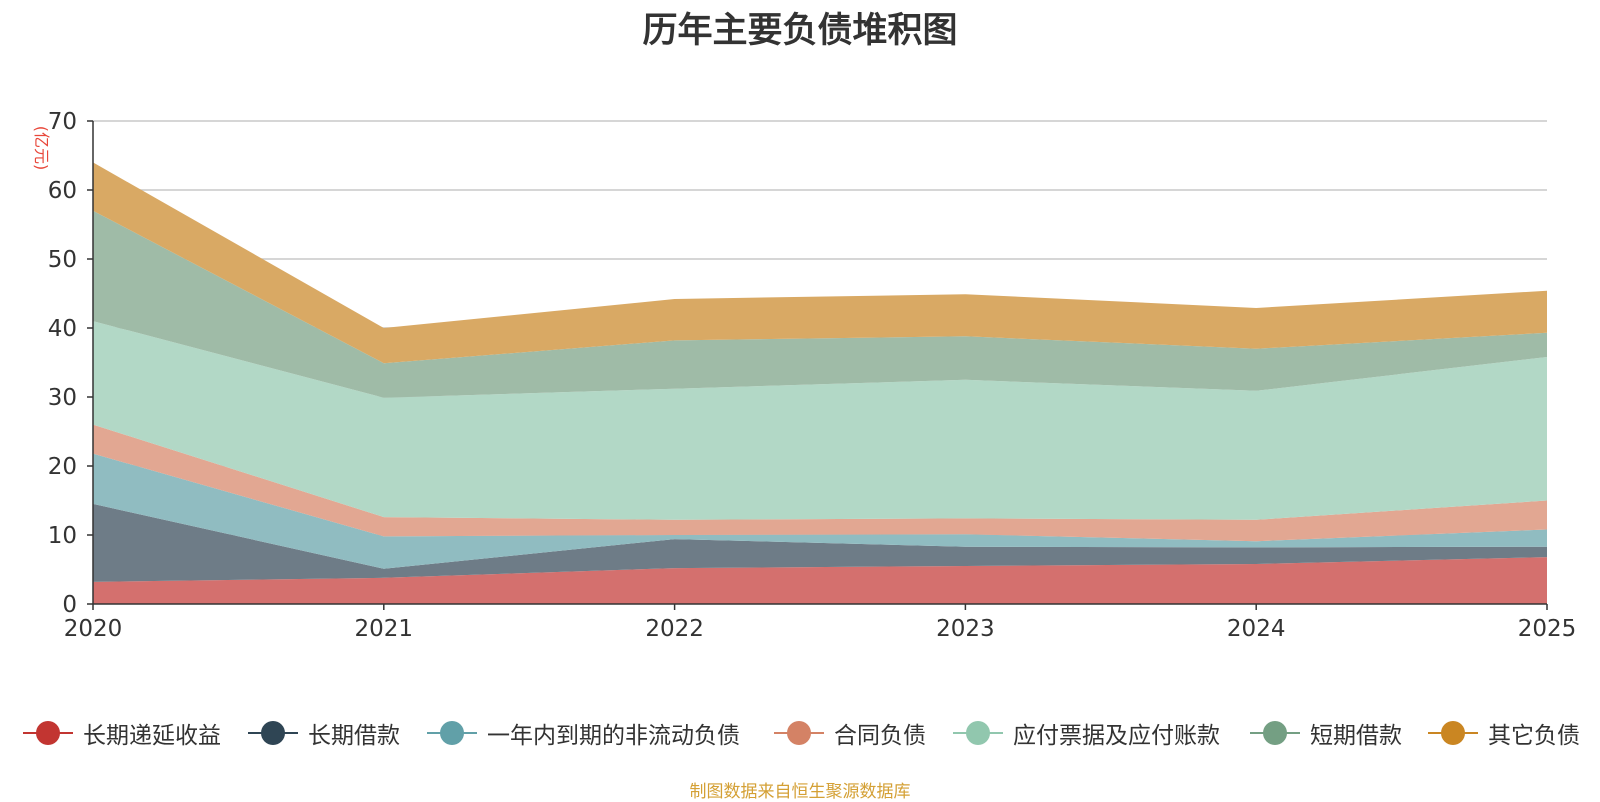  What do you see at coordinates (93, 629) in the screenshot?
I see `x-tick-label: 2020` at bounding box center [93, 629].